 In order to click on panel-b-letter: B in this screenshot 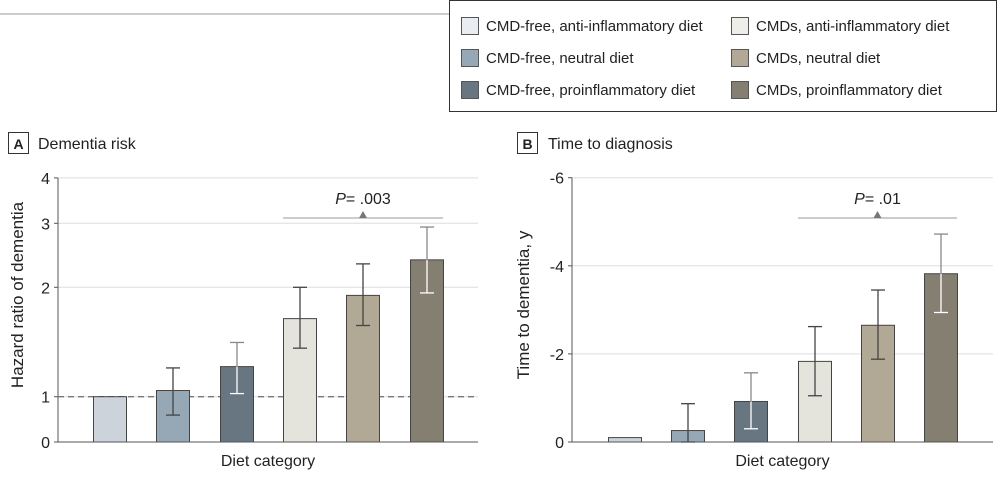, I will do `click(527, 144)`.